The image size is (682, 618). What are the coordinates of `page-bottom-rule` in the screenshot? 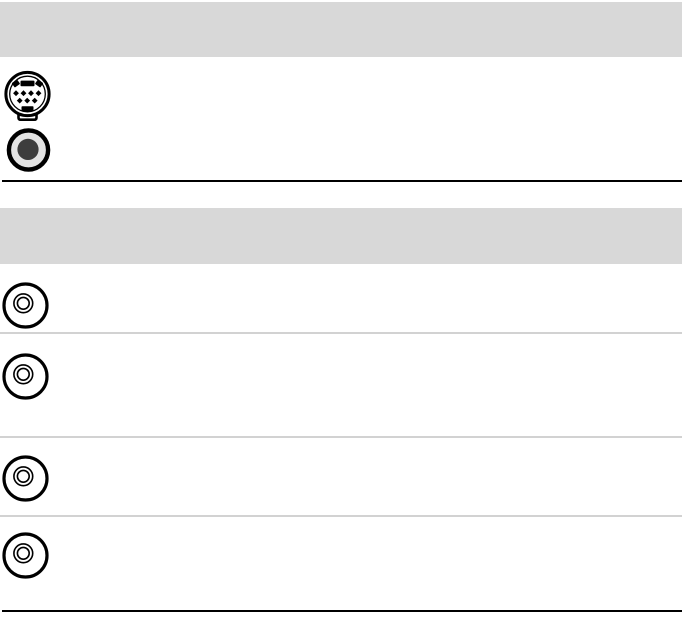 It's located at (342, 611).